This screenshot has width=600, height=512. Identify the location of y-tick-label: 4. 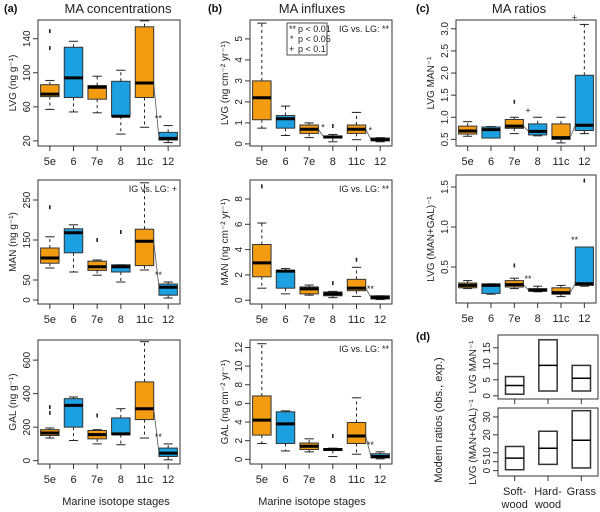
(239, 249).